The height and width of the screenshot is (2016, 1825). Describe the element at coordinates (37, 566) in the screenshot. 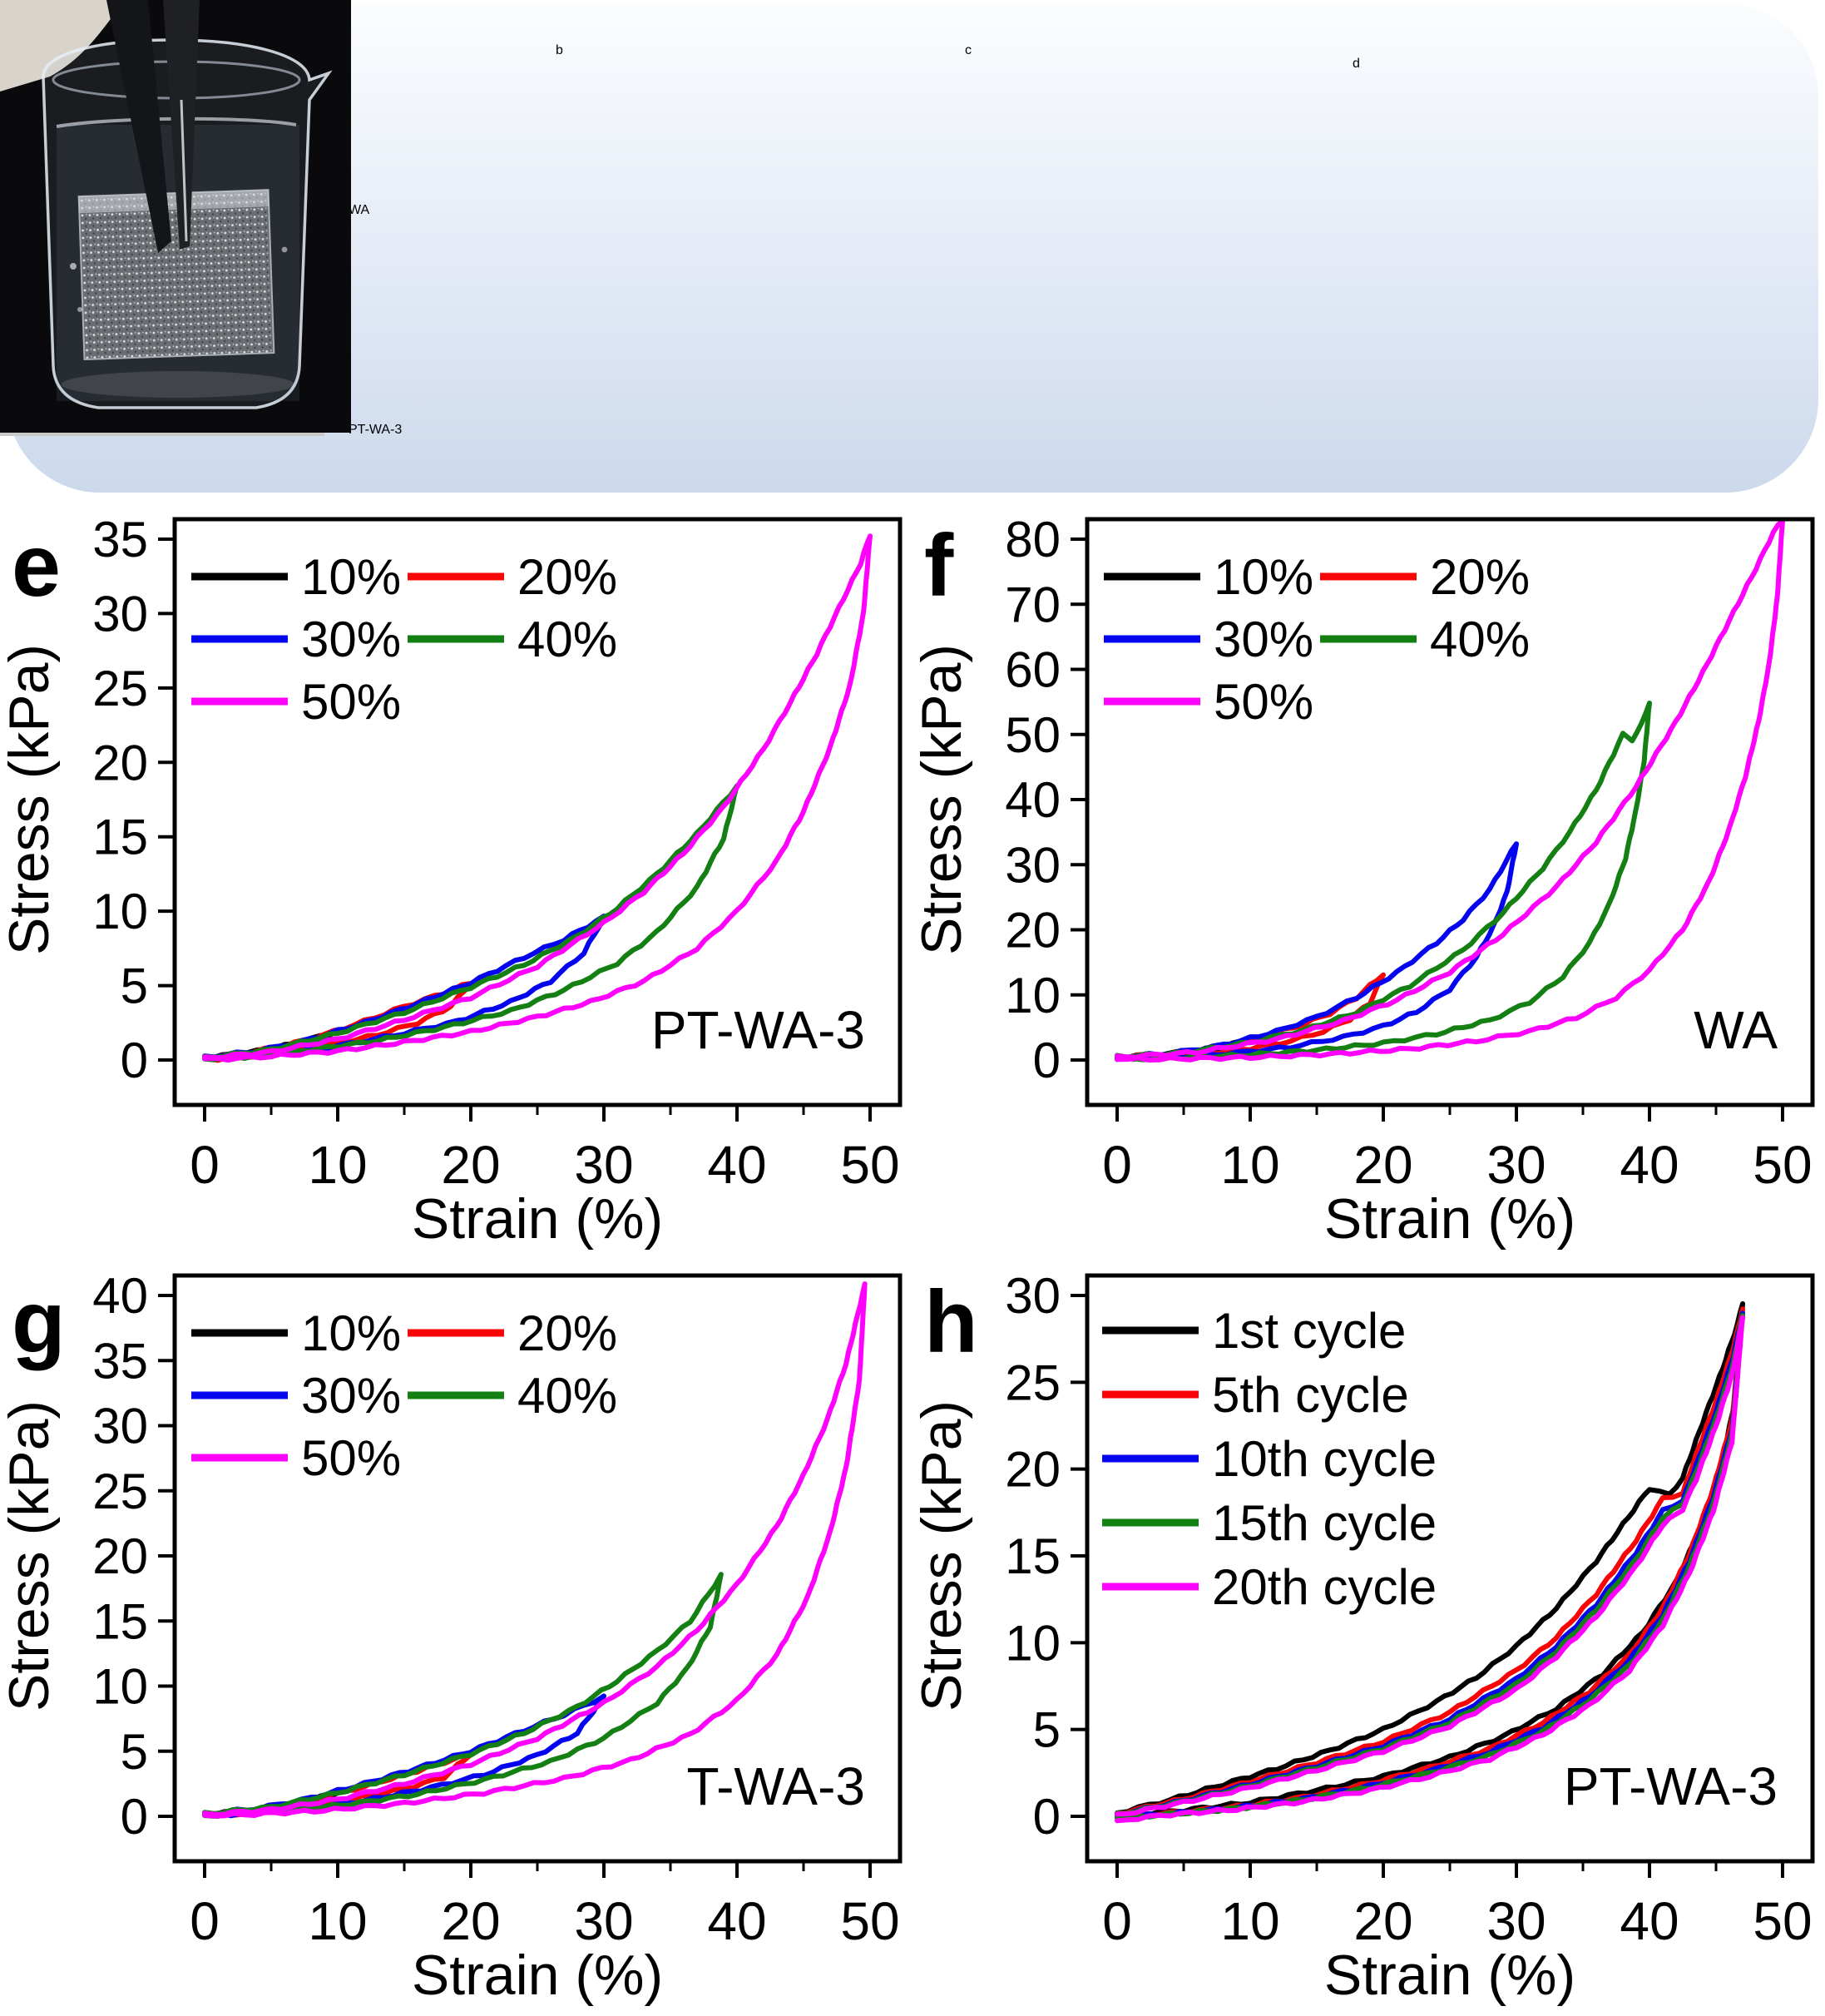

I see `panel-letter-e: e` at that location.